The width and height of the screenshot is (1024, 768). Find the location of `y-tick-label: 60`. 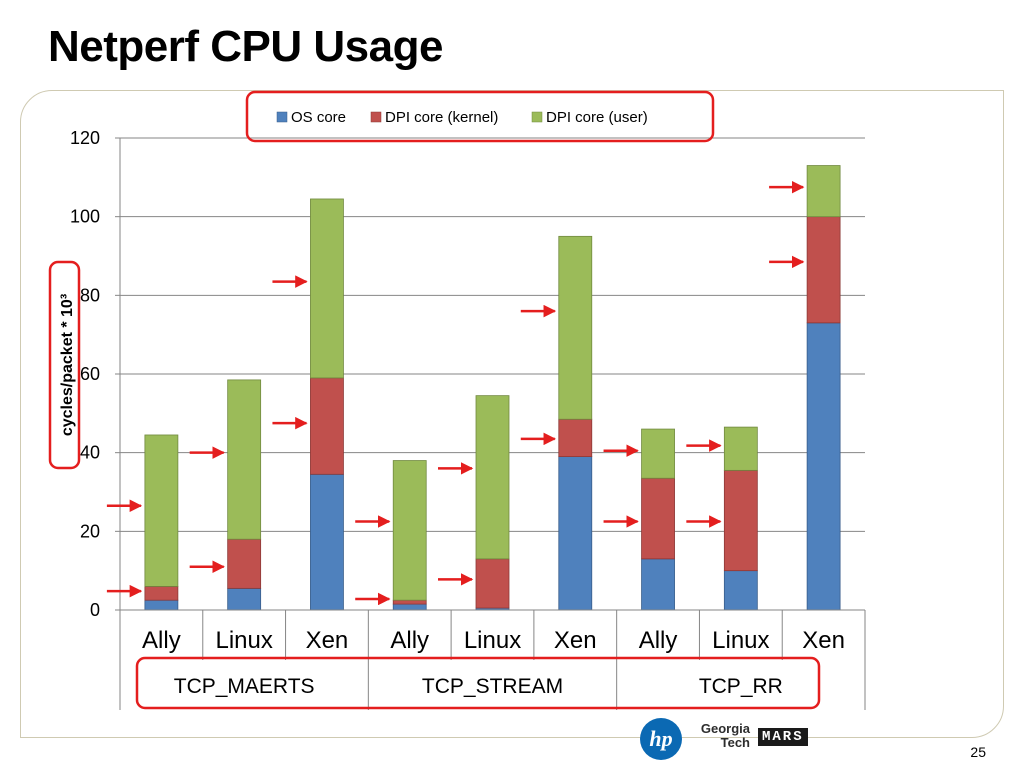

y-tick-label: 60 is located at coordinates (90, 374).